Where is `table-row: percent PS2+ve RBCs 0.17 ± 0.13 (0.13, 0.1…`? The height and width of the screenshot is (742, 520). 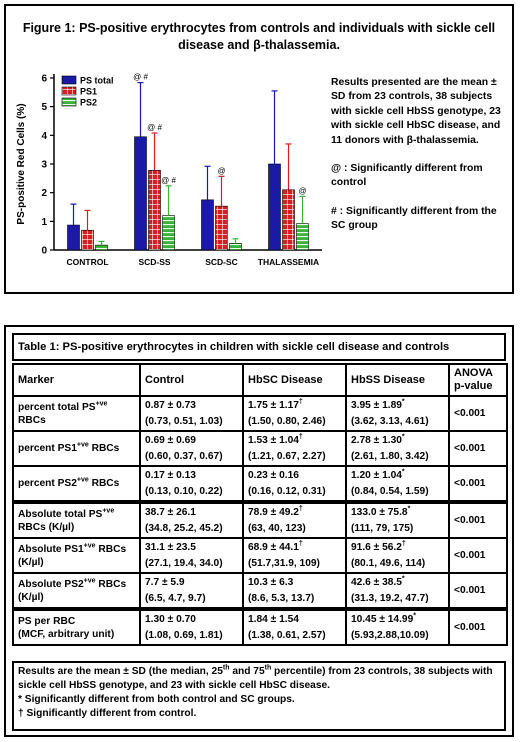
table-row: percent PS2+ve RBCs 0.17 ± 0.13 (0.13, 0.1… is located at coordinates (260, 484).